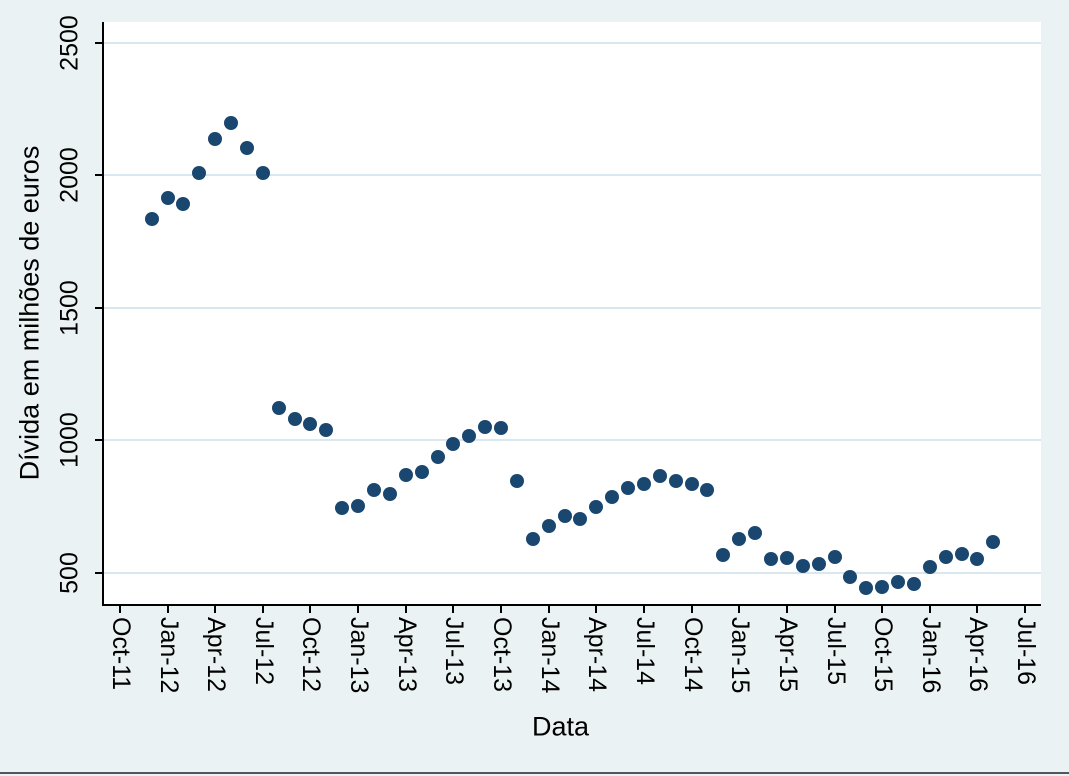  Describe the element at coordinates (644, 651) in the screenshot. I see `x-tick-label: Jul-14` at that location.